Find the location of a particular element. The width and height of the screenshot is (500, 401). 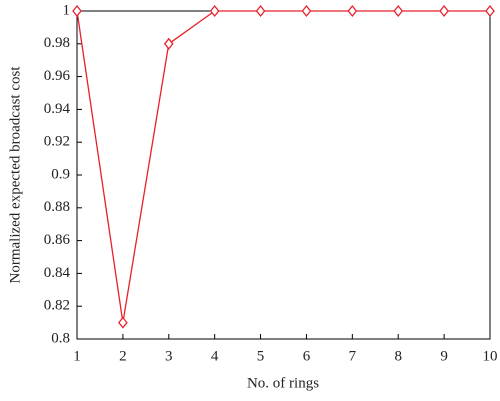

x-tick-label: 1 is located at coordinates (77, 356).